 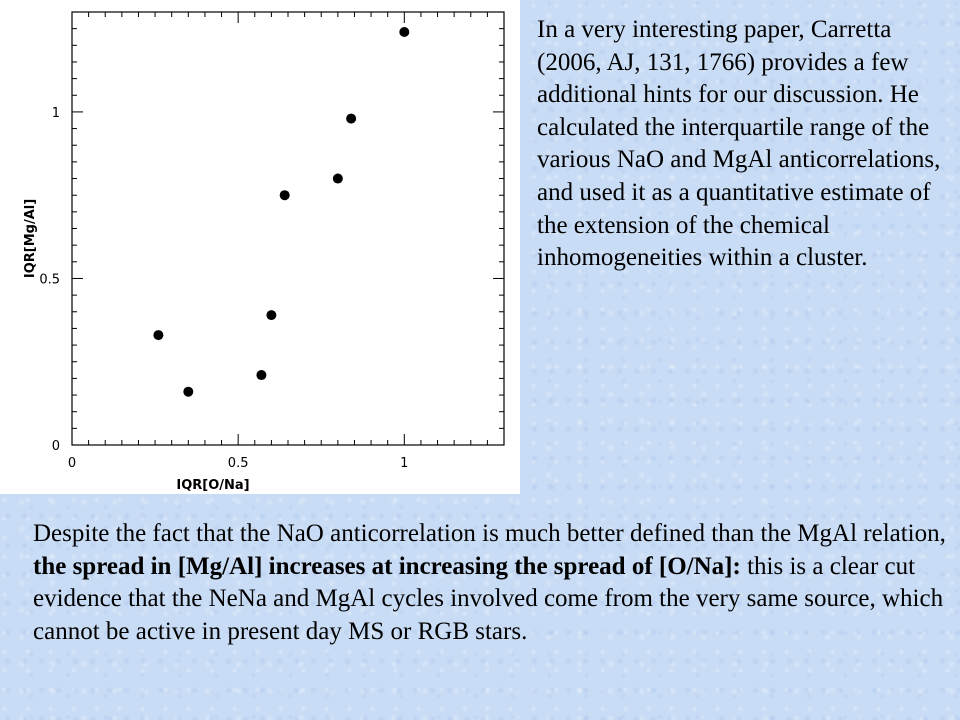 I want to click on x-tick-label: 0, so click(x=72, y=463).